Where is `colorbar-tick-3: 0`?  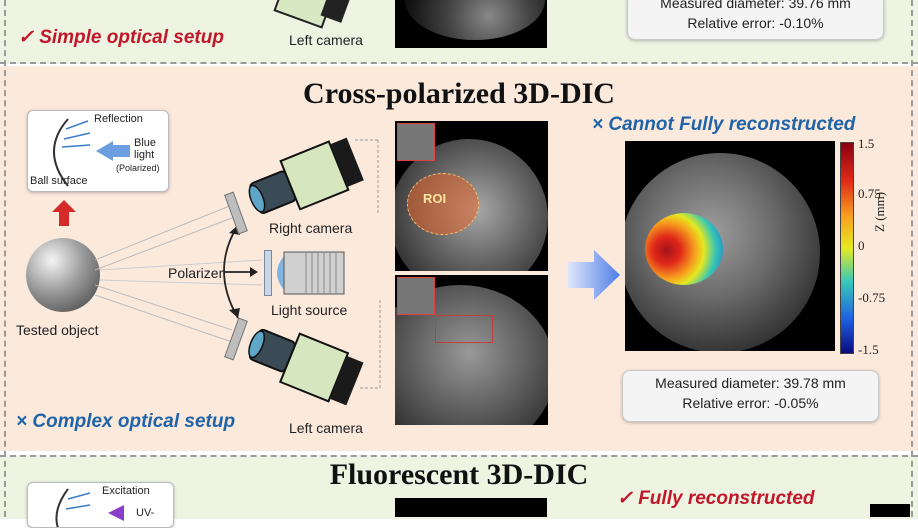 colorbar-tick-3: 0 is located at coordinates (861, 245).